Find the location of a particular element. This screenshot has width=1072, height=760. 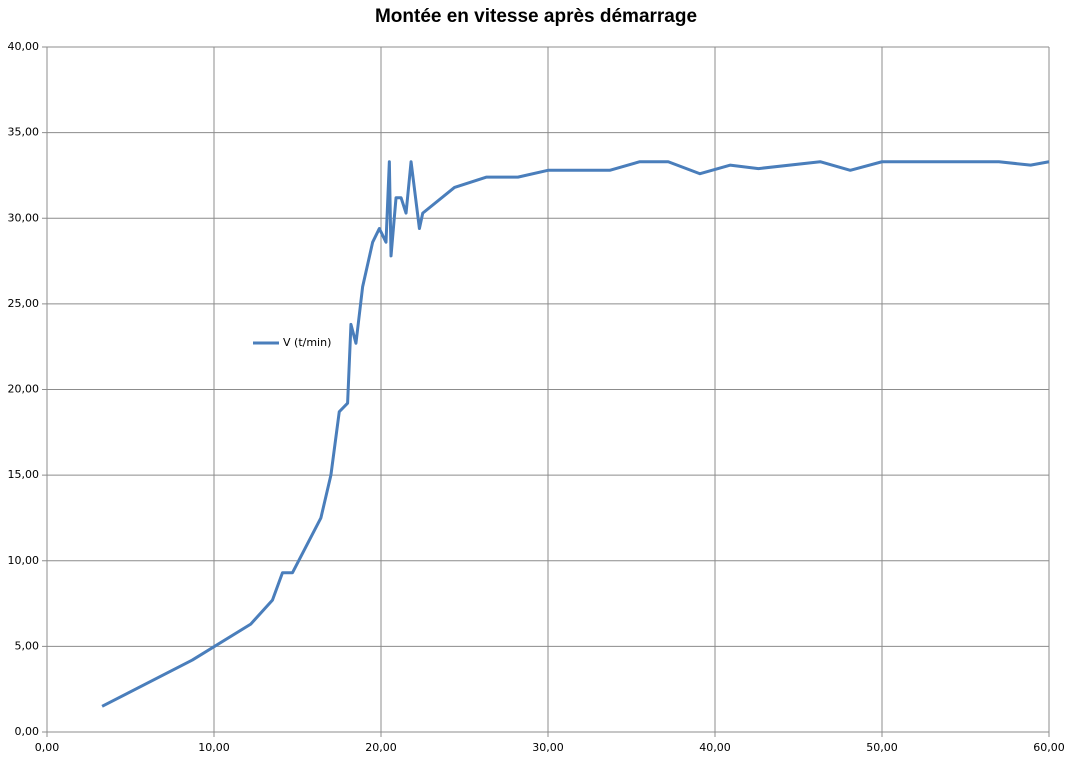

y-tick-label: 0,00 is located at coordinates (27, 731).